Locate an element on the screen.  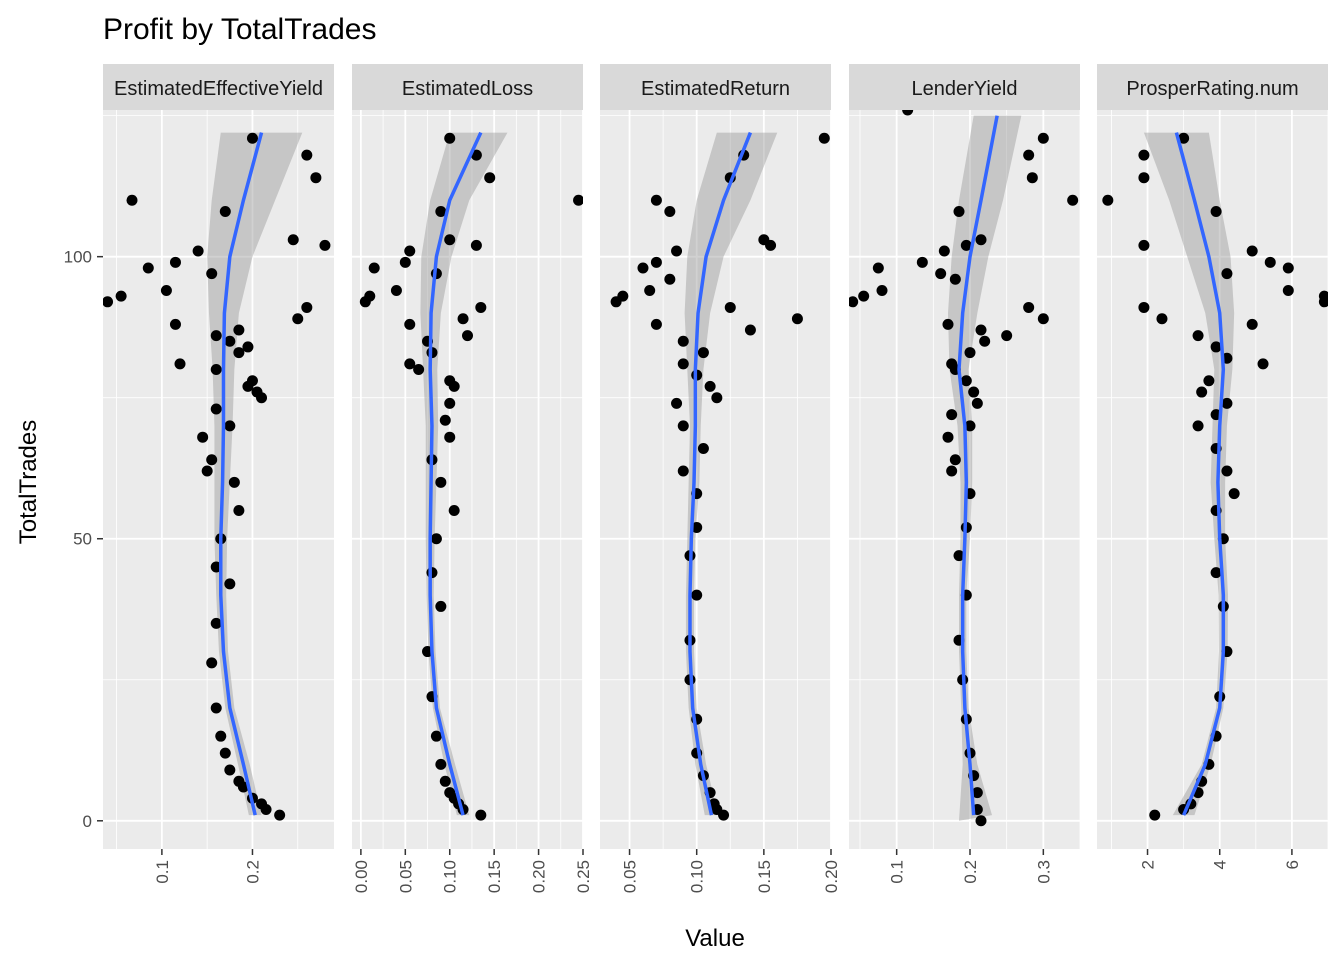
facet-strip-label: EstimatedReturn is located at coordinates (715, 89).